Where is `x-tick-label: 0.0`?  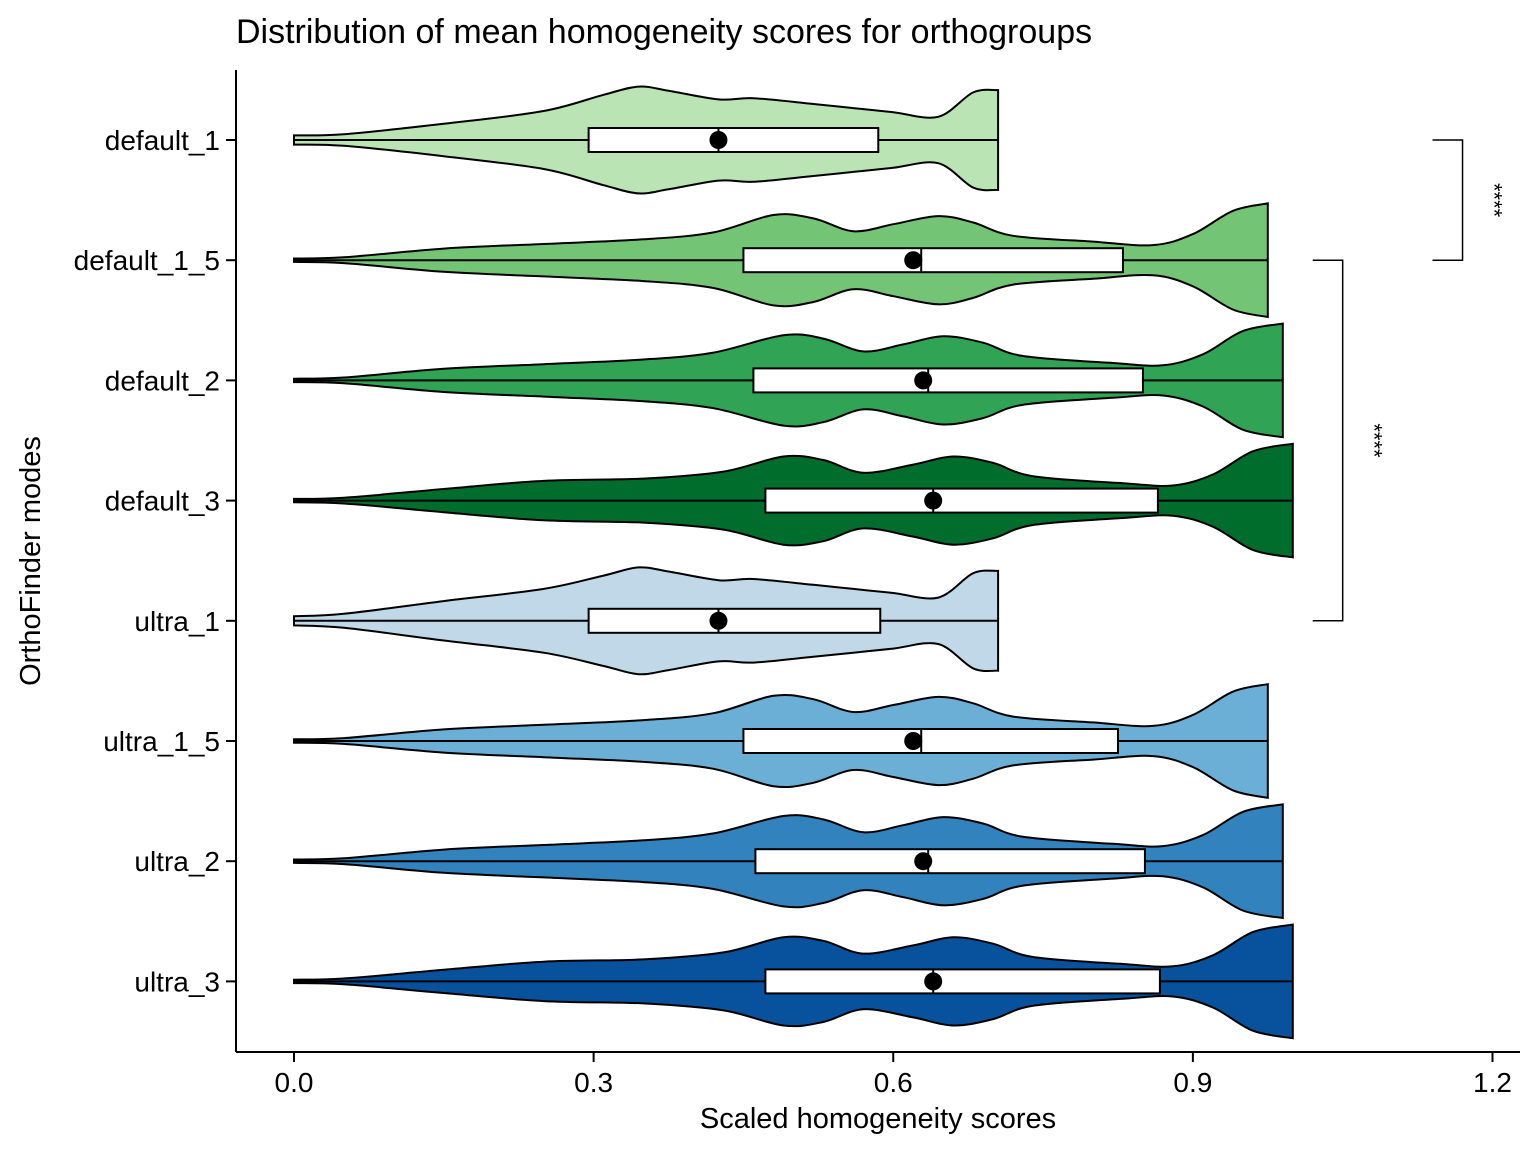
x-tick-label: 0.0 is located at coordinates (294, 1082).